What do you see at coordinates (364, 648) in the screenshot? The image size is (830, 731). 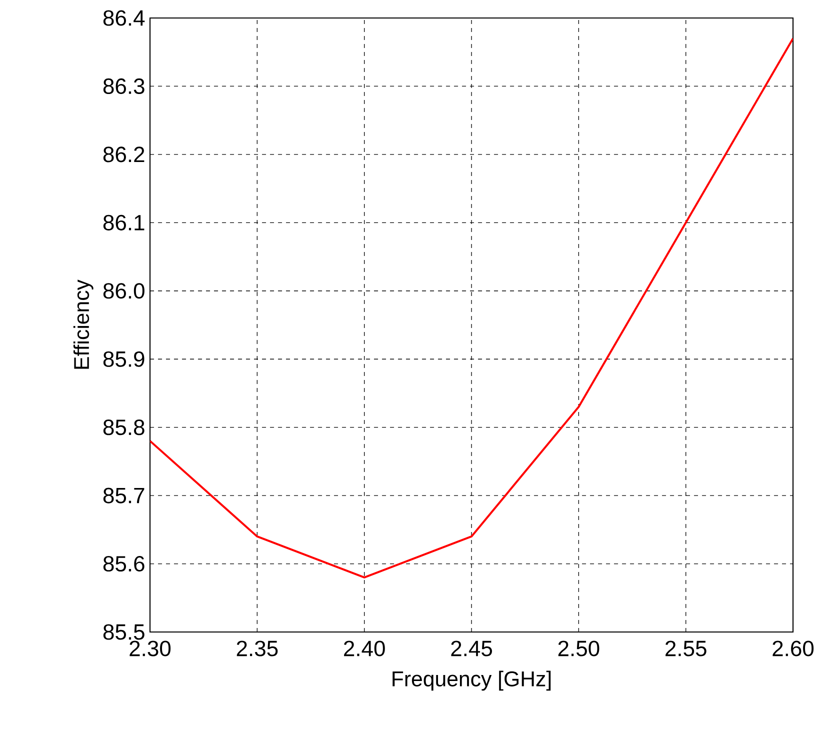 I see `x-tick-label: 2.40` at bounding box center [364, 648].